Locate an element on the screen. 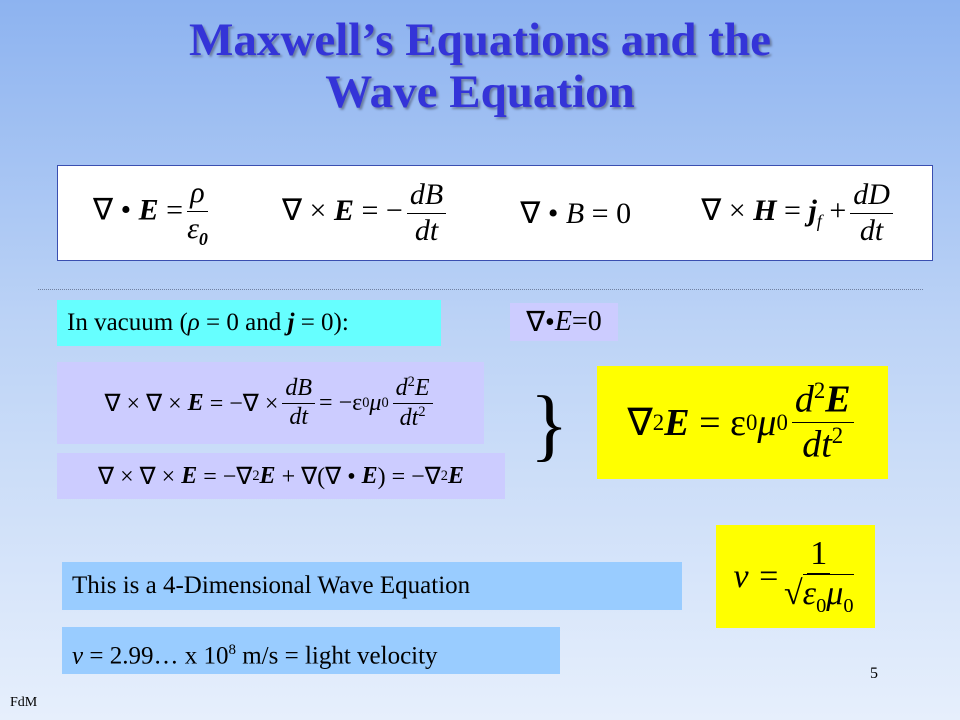  t: B is located at coordinates (575, 213).